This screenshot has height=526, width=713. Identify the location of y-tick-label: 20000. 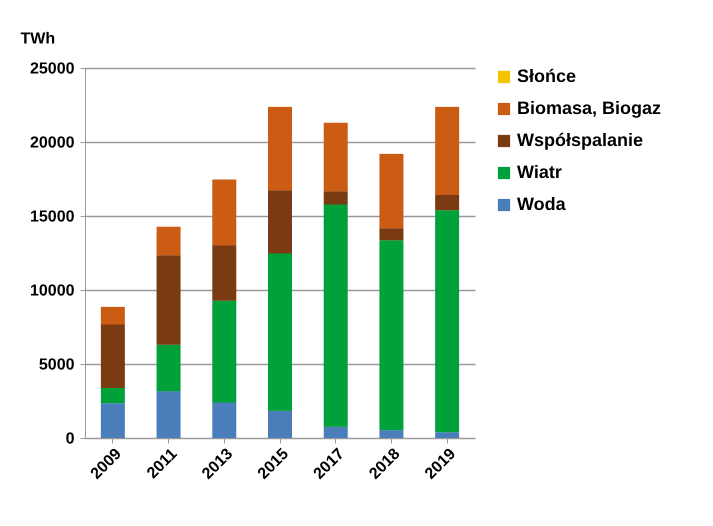
(52, 143).